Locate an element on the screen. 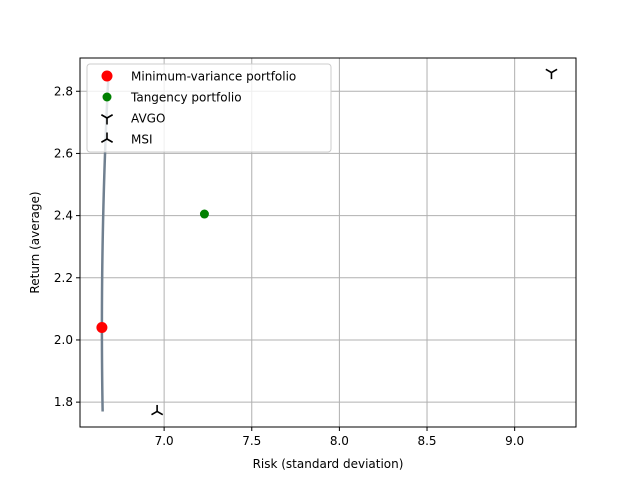  y-axis-ticks: 1.8 2.0 2.2 2.4 2.6 2.8 is located at coordinates (67, 246).